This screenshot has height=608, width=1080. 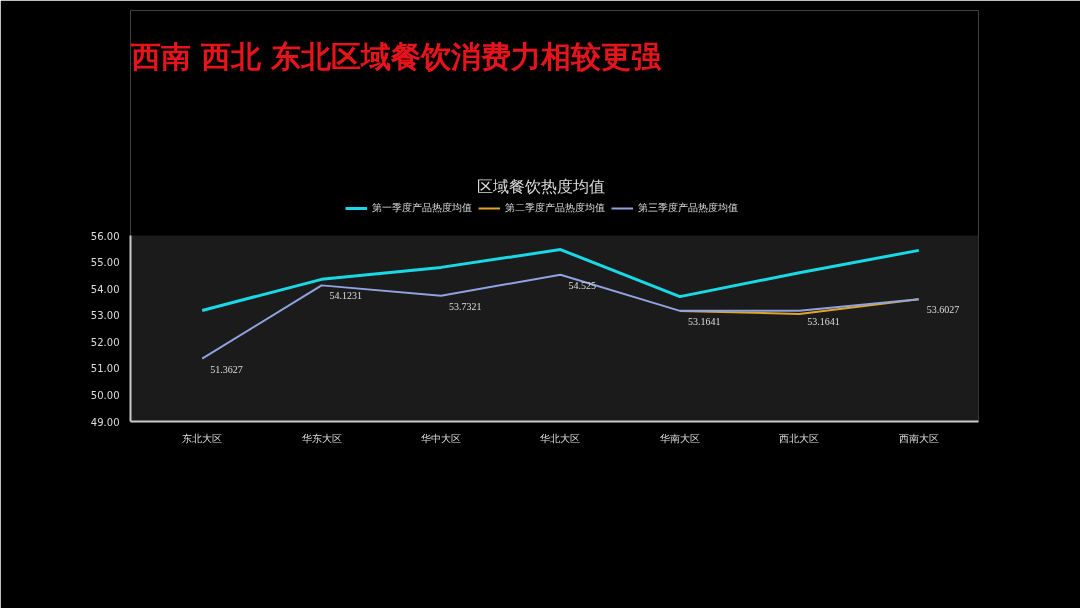 I want to click on legend-label: 第一季度产品热度均值, so click(x=422, y=208).